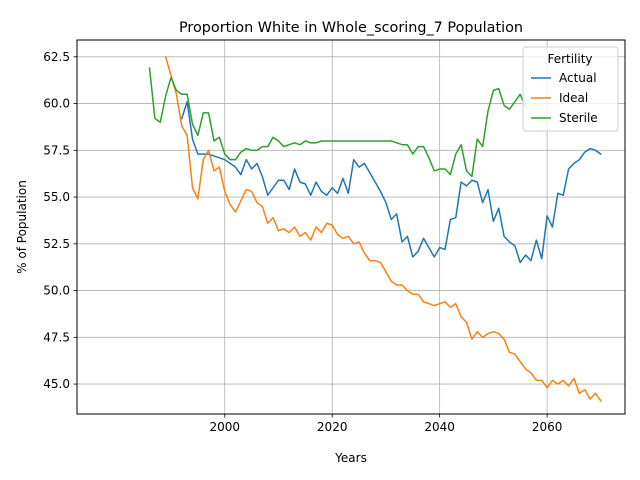 The height and width of the screenshot is (480, 640). Describe the element at coordinates (56, 337) in the screenshot. I see `y-tick-label: 47.5` at that location.